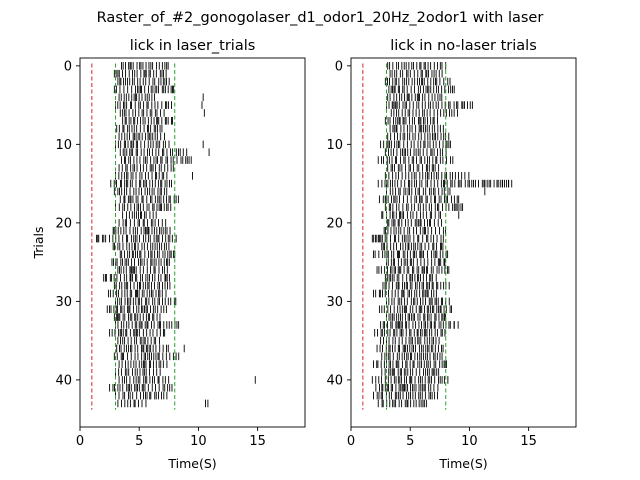 The width and height of the screenshot is (640, 480). What do you see at coordinates (38, 242) in the screenshot?
I see `laser-y-axis-label: Trials` at bounding box center [38, 242].